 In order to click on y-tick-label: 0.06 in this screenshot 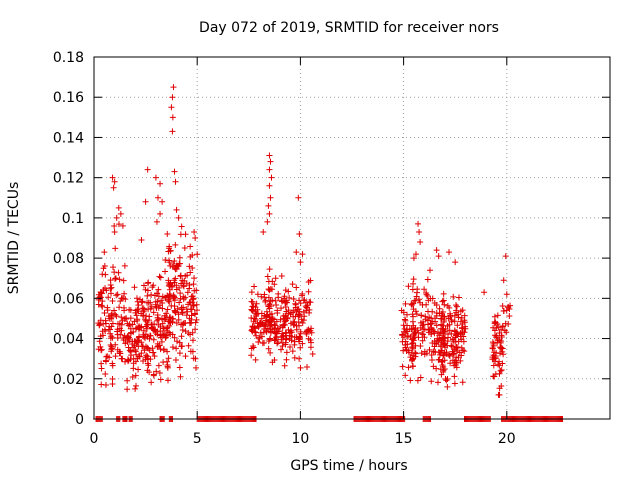, I will do `click(68, 299)`.